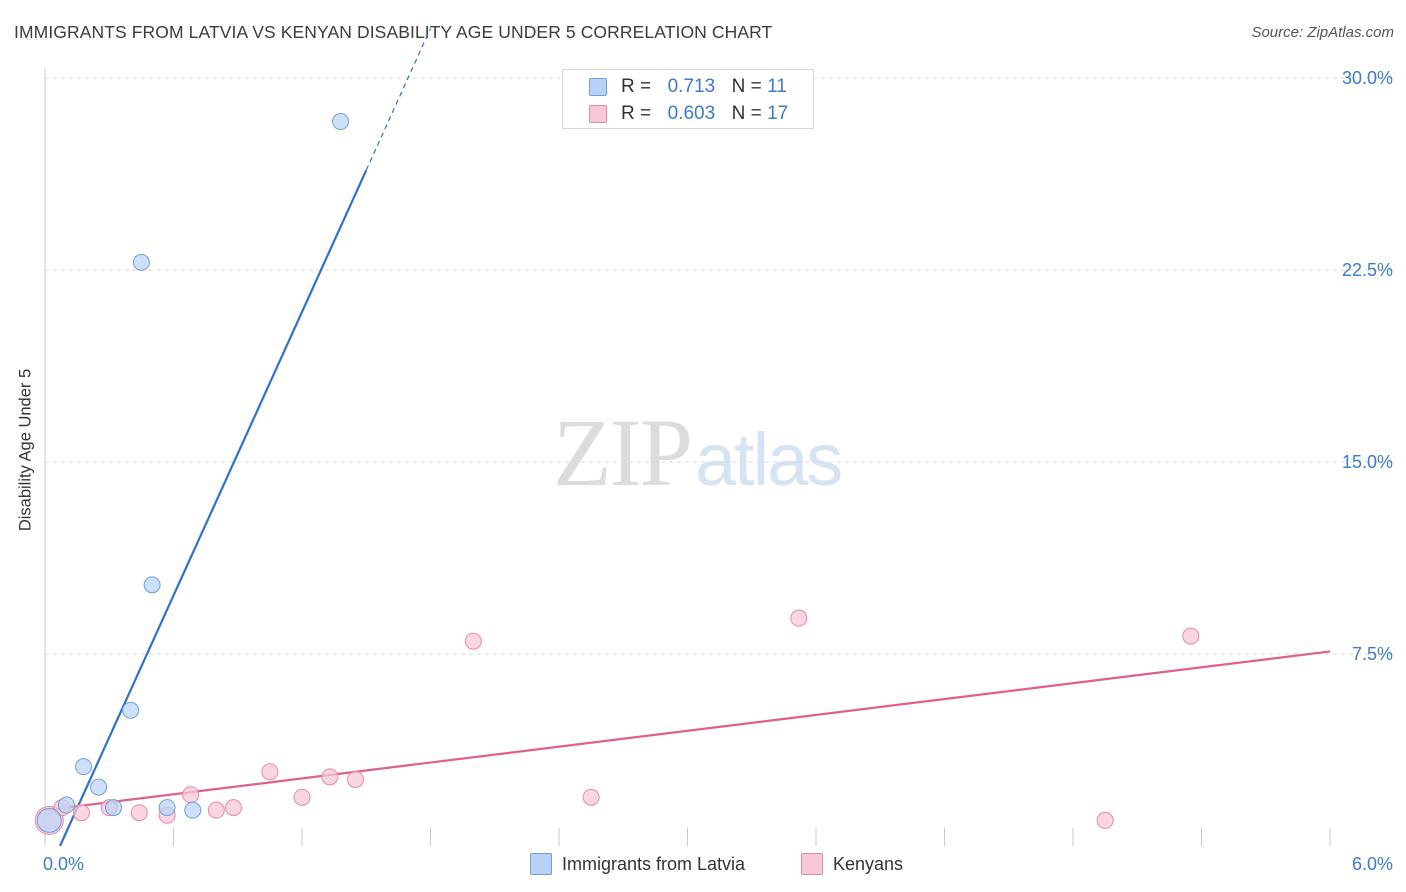 This screenshot has height=892, width=1406. I want to click on bottom-legend-label-kenyan: Kenyans, so click(868, 863).